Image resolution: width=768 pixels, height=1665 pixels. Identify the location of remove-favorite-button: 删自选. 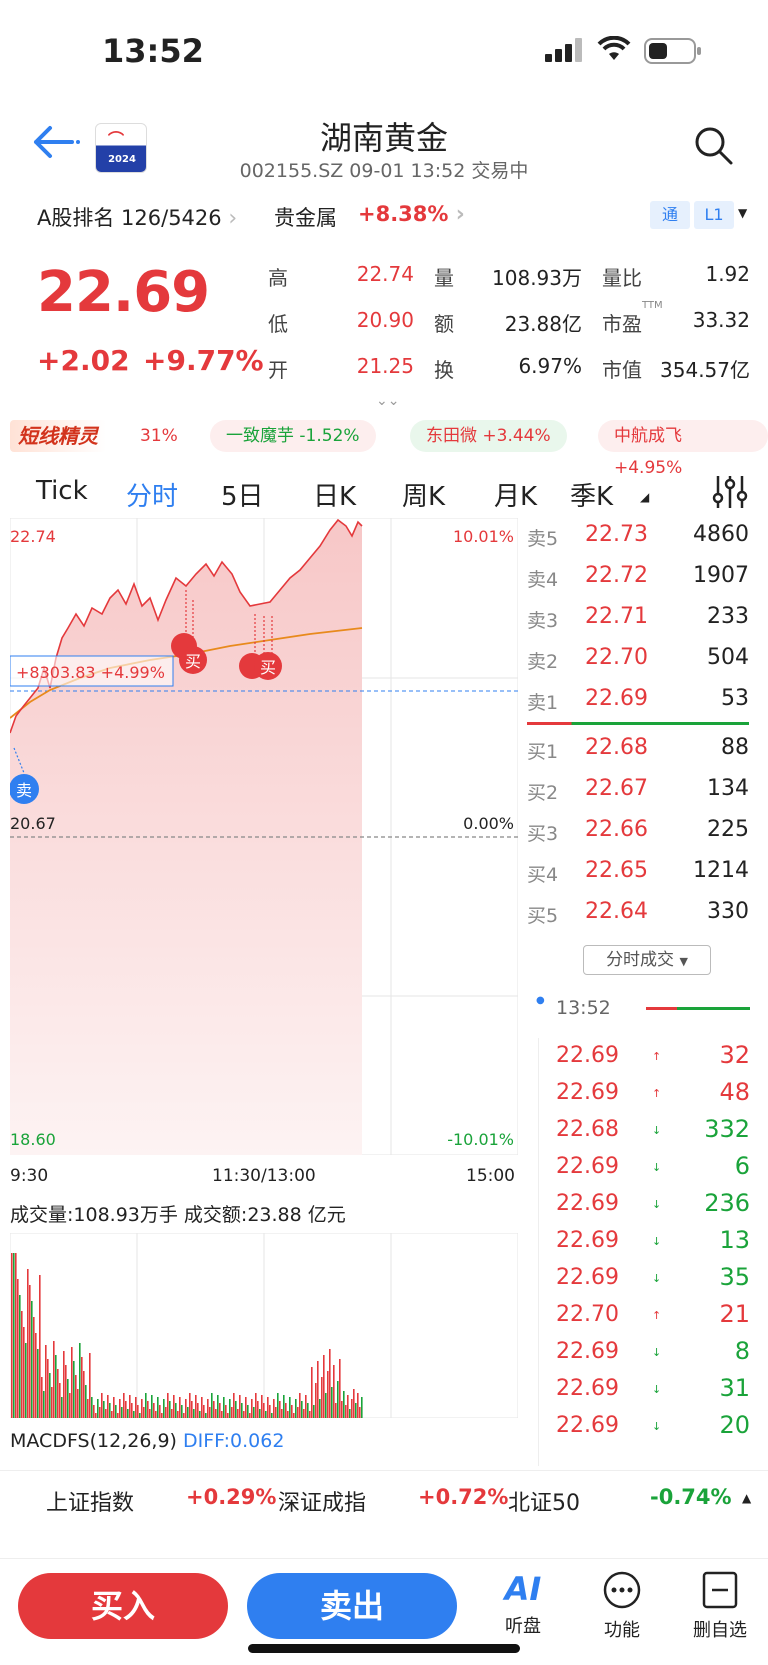
(720, 1610).